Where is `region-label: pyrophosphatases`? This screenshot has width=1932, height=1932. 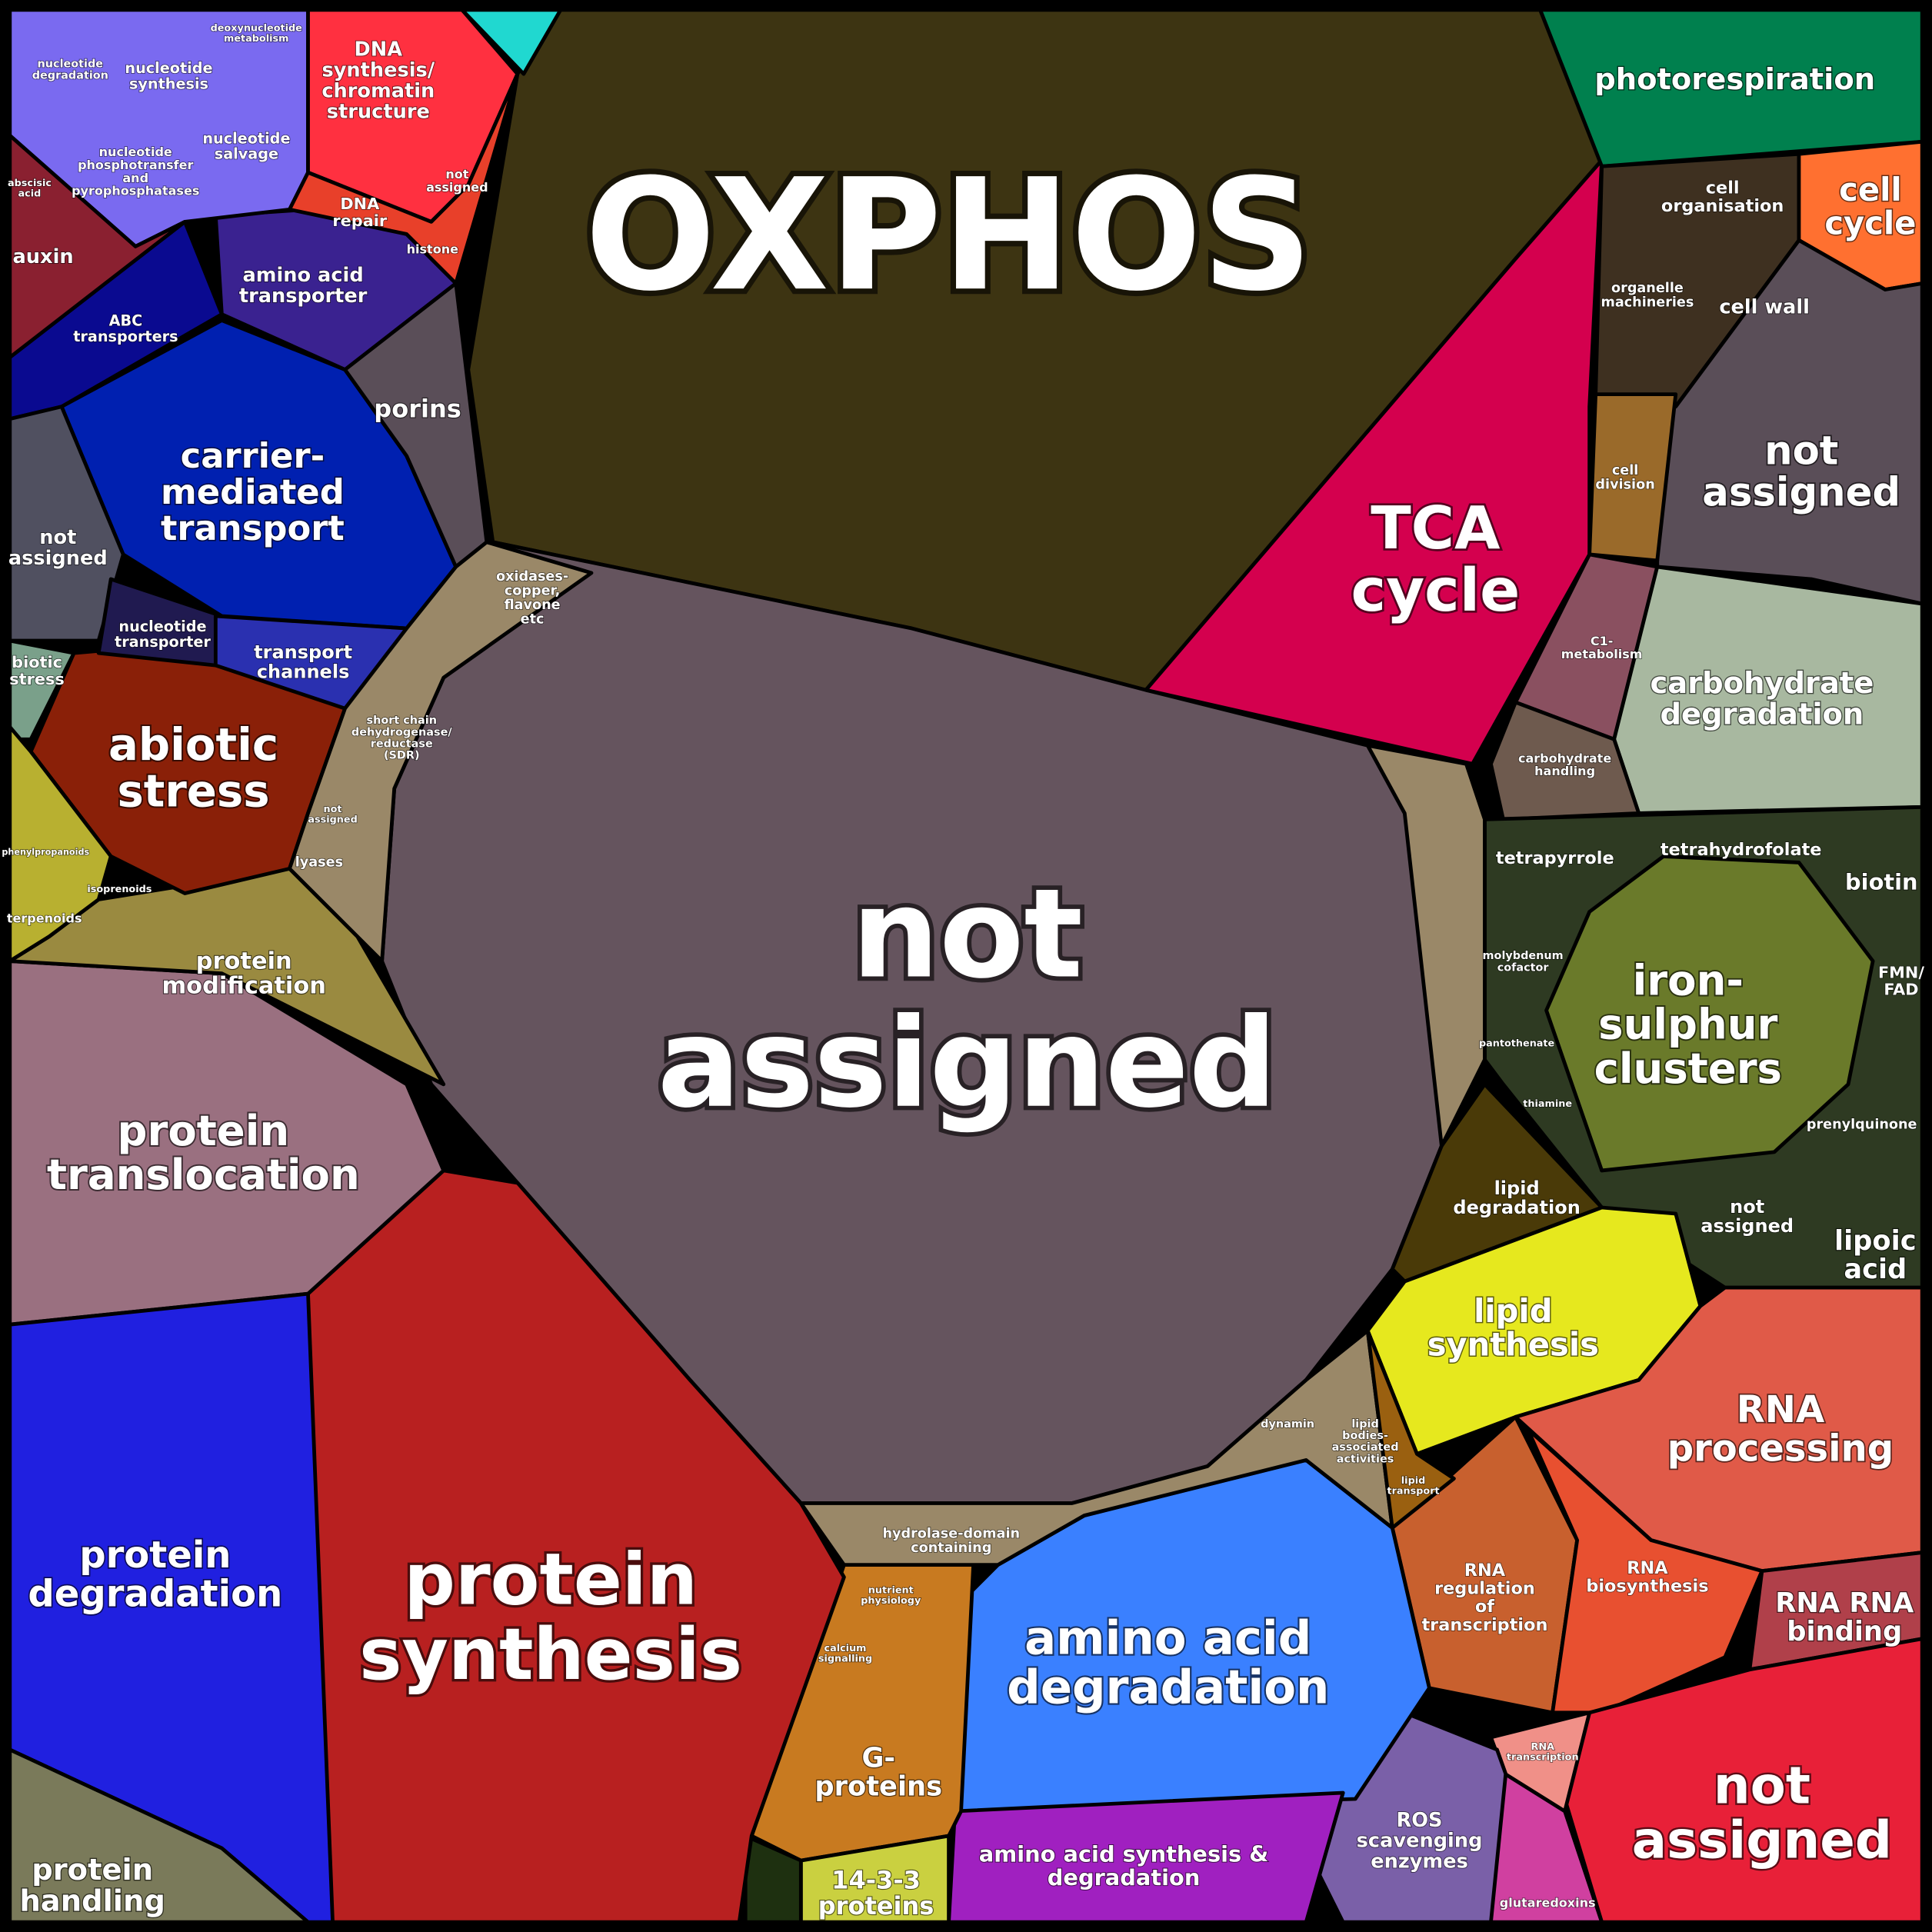 region-label: pyrophosphatases is located at coordinates (135, 191).